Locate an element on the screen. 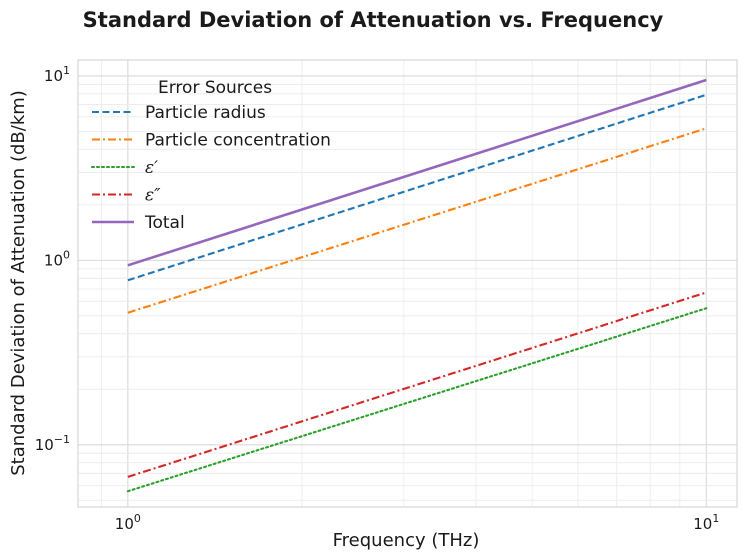  legend-label-1: Particle concentration is located at coordinates (238, 141).